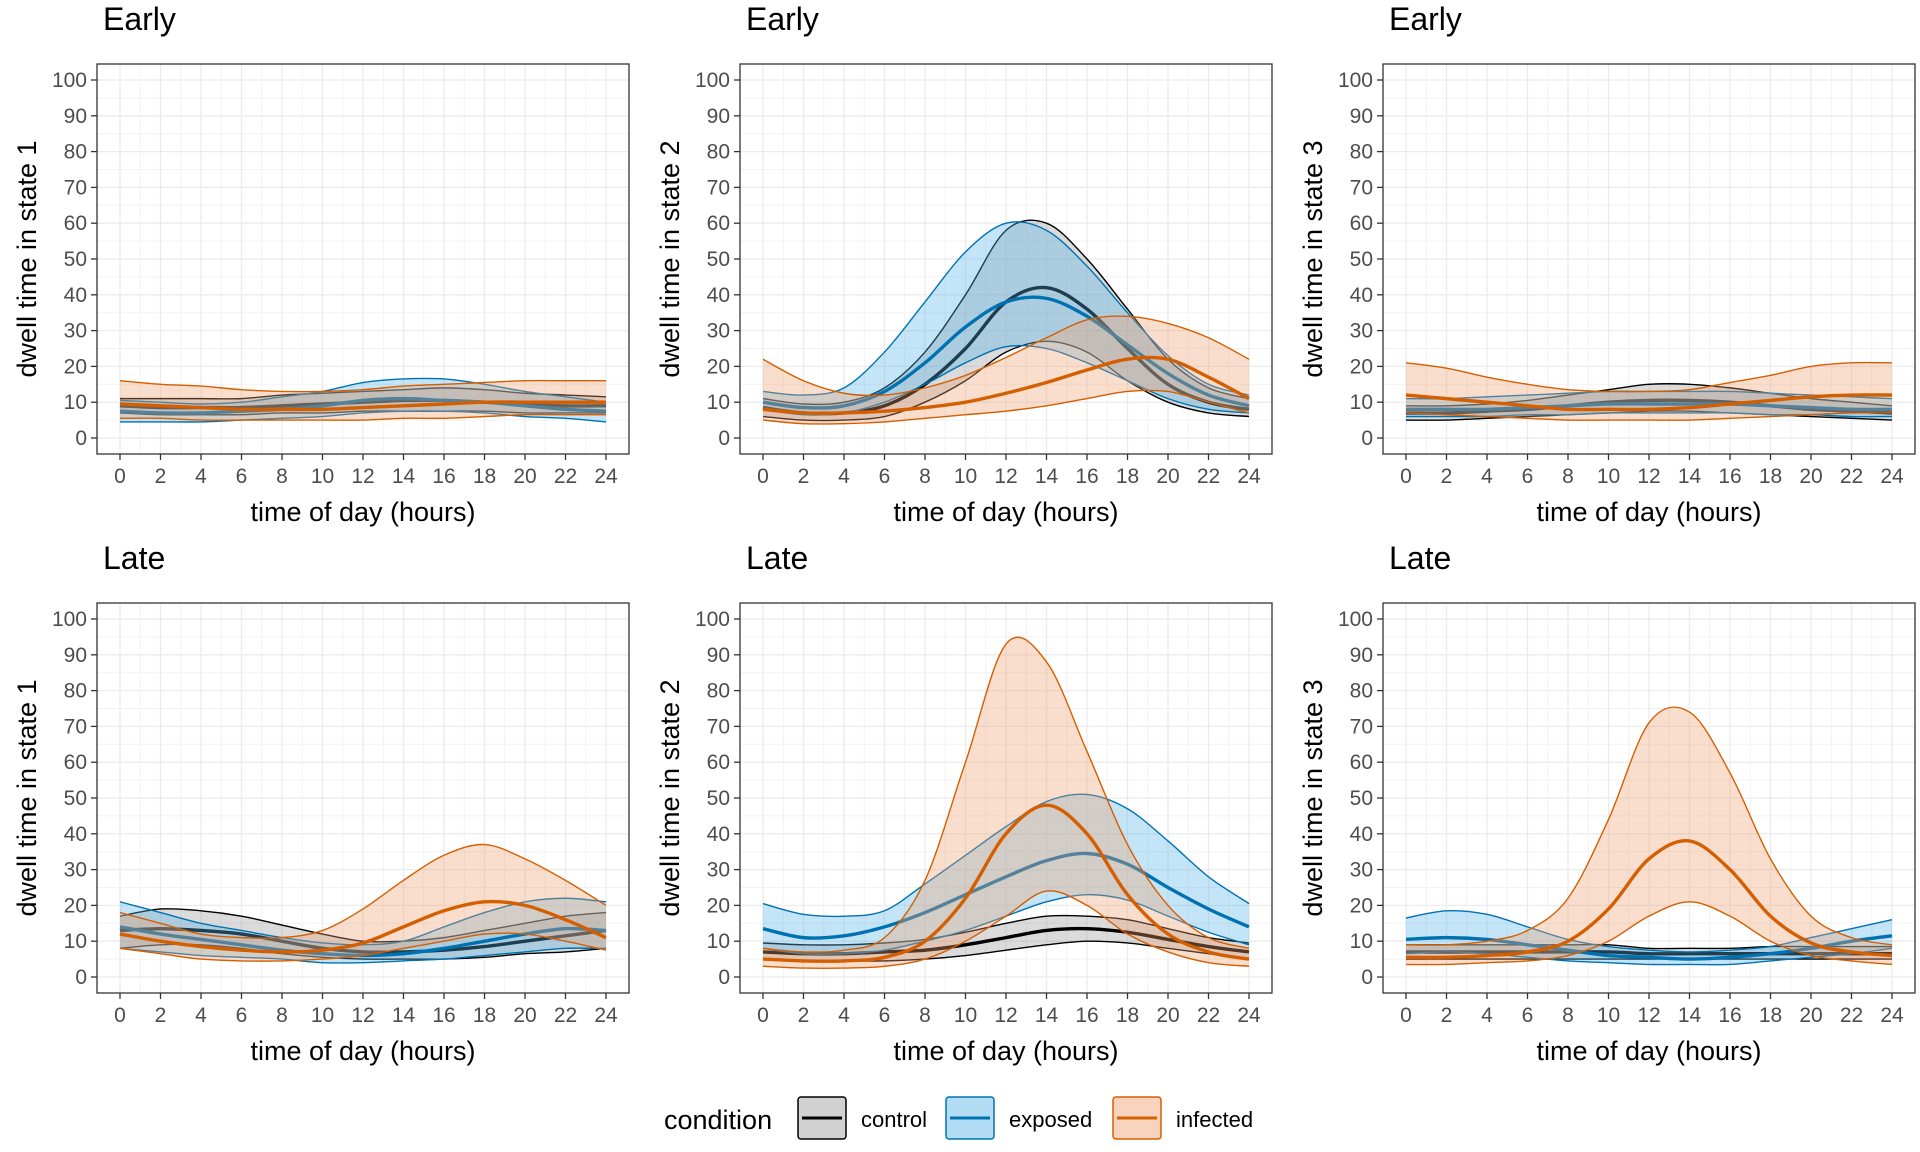 Image resolution: width=1920 pixels, height=1152 pixels. I want to click on ribbon-upper-infected, so click(1006, 794).